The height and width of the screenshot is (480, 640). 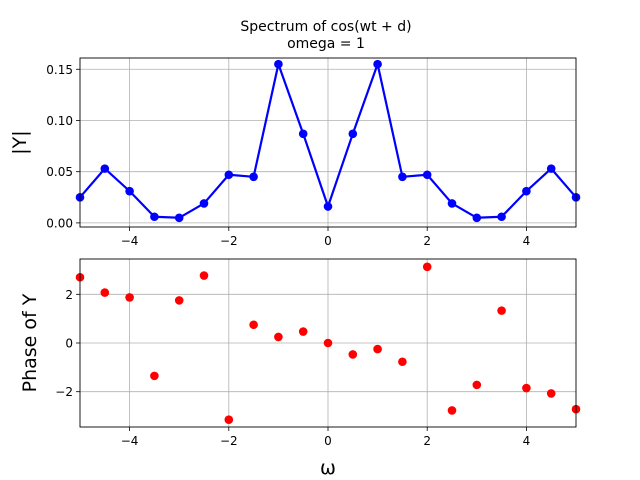 I want to click on y-axis-label: |Y|, so click(x=20, y=142).